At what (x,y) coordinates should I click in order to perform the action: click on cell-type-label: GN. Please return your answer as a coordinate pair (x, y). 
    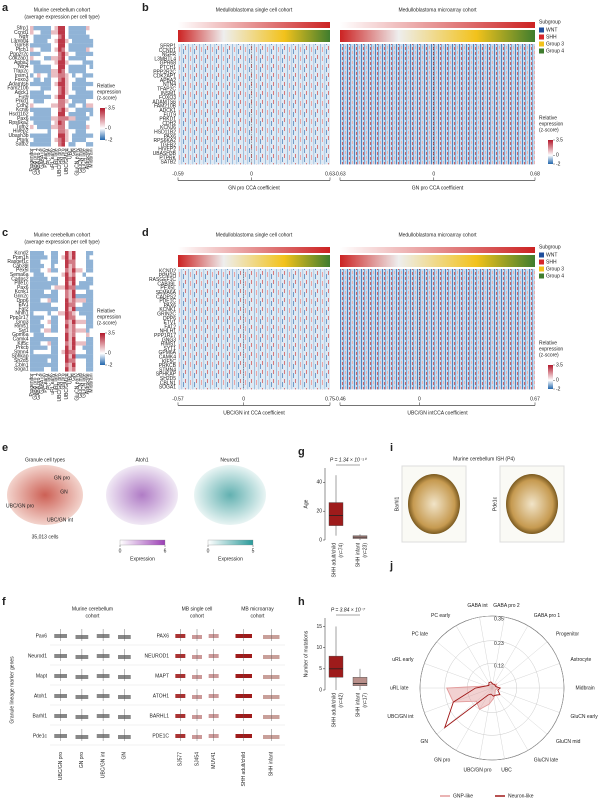
    Looking at the image, I should click on (74, 377).